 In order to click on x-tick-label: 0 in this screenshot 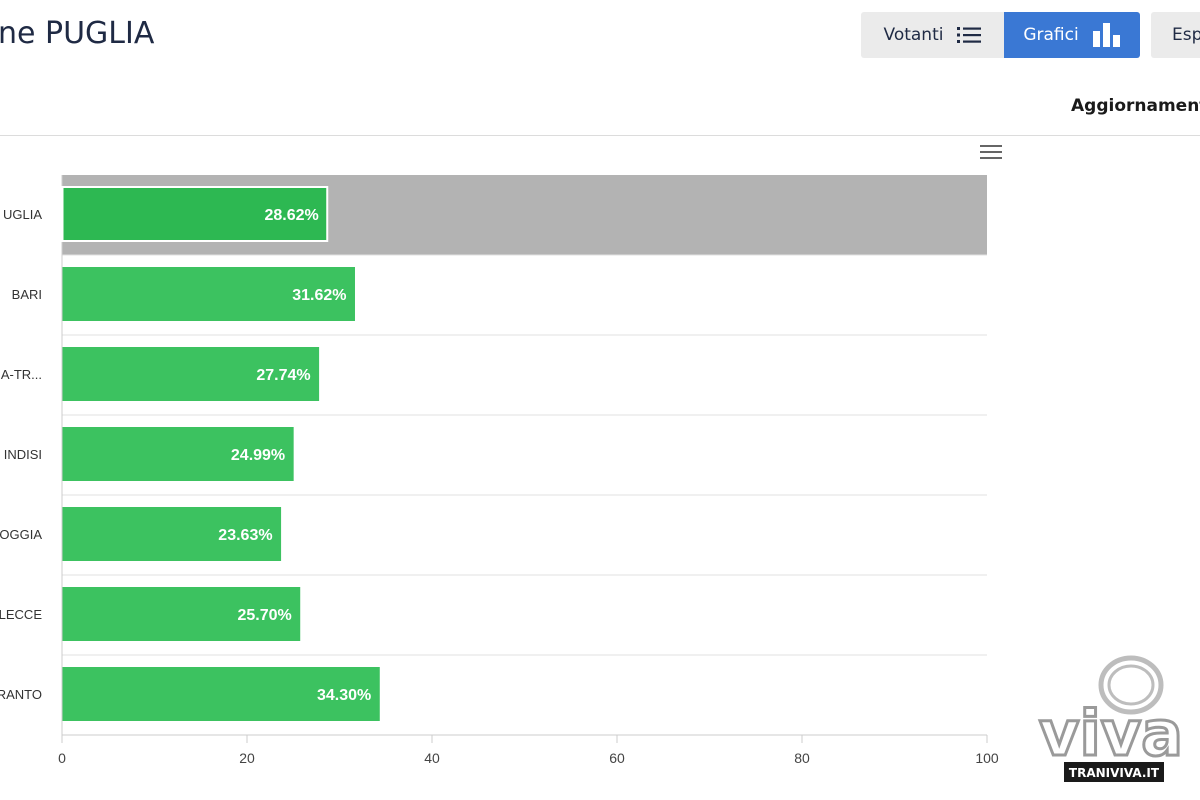, I will do `click(62, 758)`.